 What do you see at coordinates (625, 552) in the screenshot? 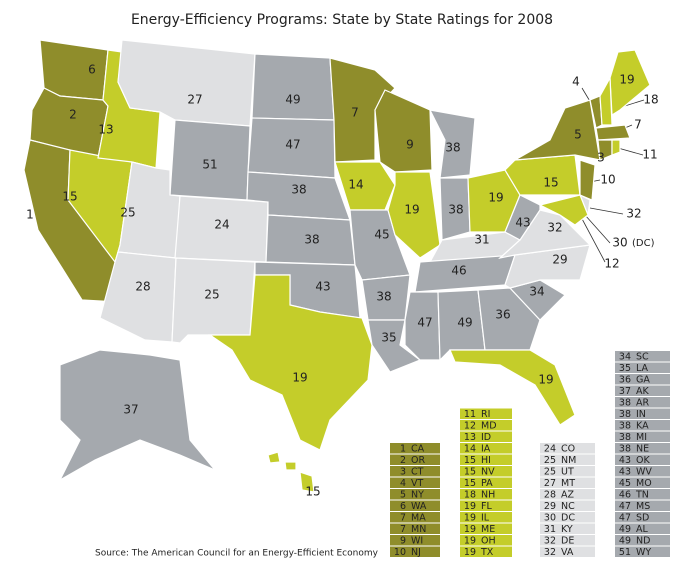
I see `legend-rank: 51` at bounding box center [625, 552].